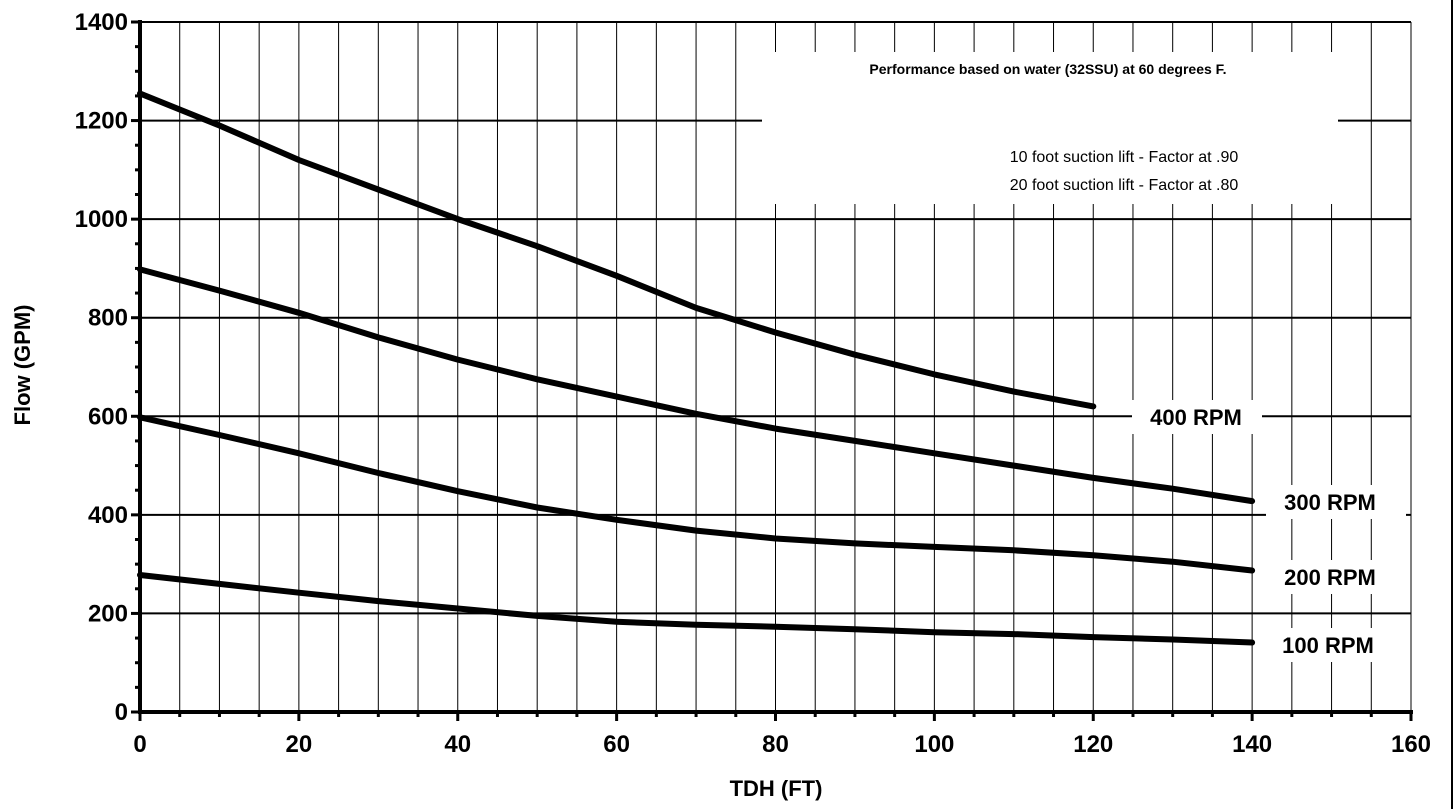  What do you see at coordinates (1330, 577) in the screenshot?
I see `series-label-200-rpm: 200 RPM` at bounding box center [1330, 577].